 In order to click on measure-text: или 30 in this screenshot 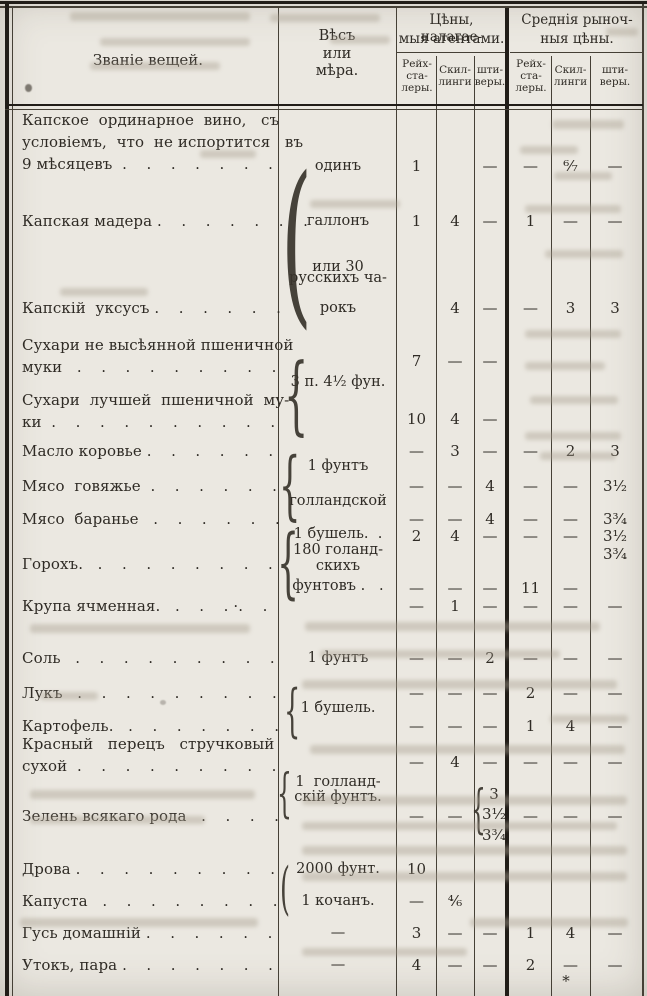, I will do `click(338, 267)`.